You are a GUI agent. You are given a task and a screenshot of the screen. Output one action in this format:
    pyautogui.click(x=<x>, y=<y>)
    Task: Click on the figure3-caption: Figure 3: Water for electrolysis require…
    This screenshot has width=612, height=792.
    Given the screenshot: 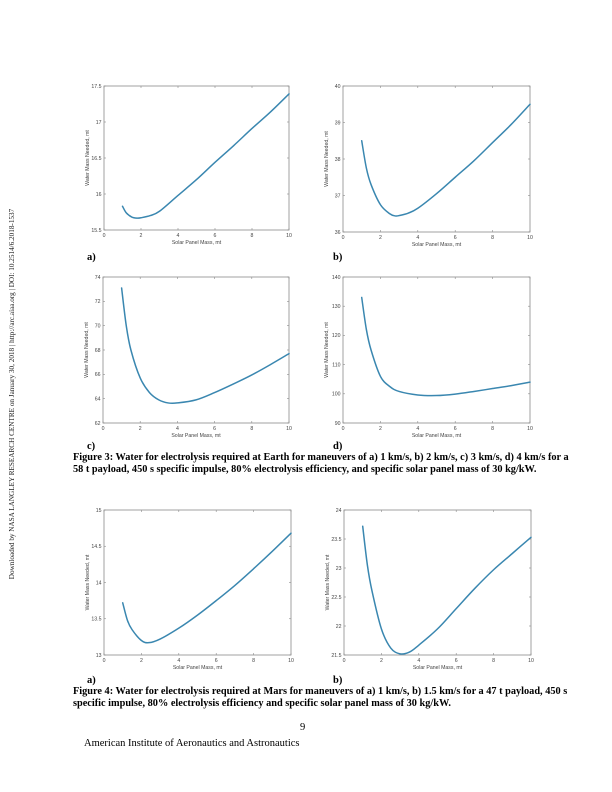 What is the action you would take?
    pyautogui.click(x=333, y=464)
    